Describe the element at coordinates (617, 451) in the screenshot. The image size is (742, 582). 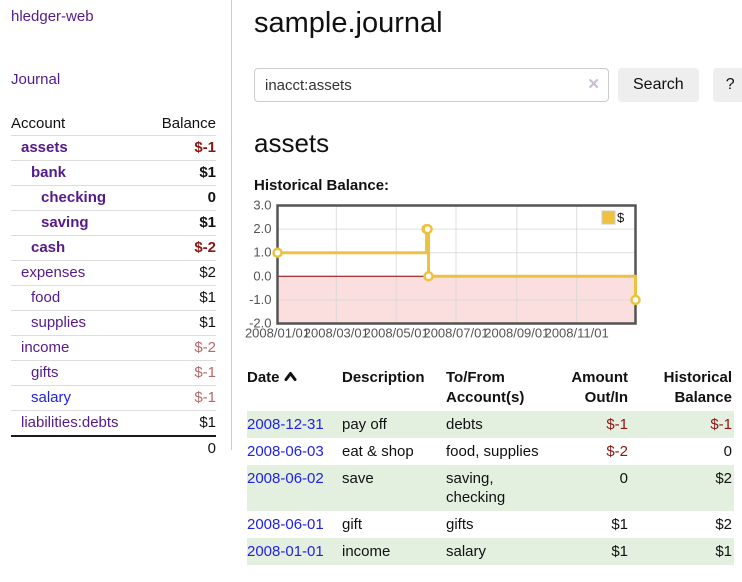
I see `register-cell-amount: $-2` at that location.